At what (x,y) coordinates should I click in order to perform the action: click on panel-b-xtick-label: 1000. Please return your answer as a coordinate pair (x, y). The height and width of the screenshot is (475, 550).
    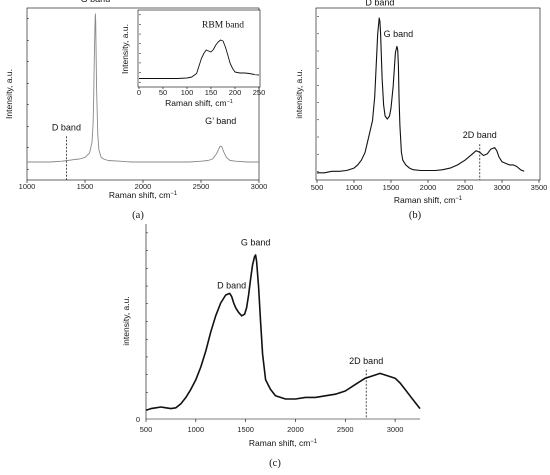
    Looking at the image, I should click on (354, 187).